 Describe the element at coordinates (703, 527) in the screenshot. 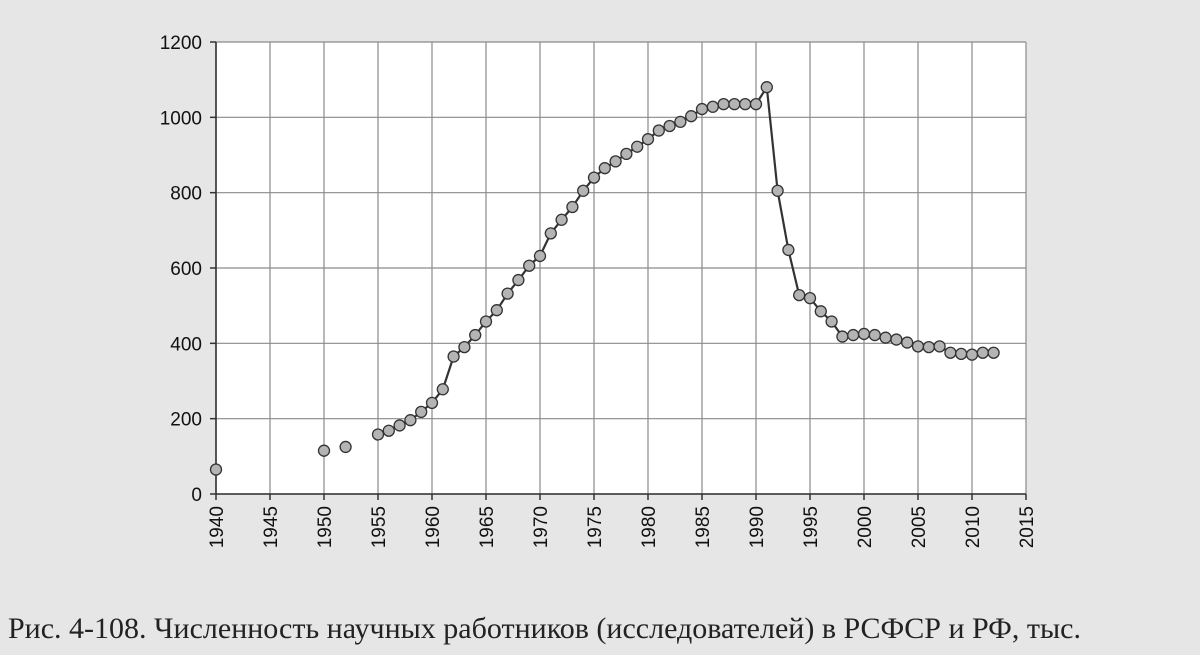

I see `x-tick-label: 1985` at that location.